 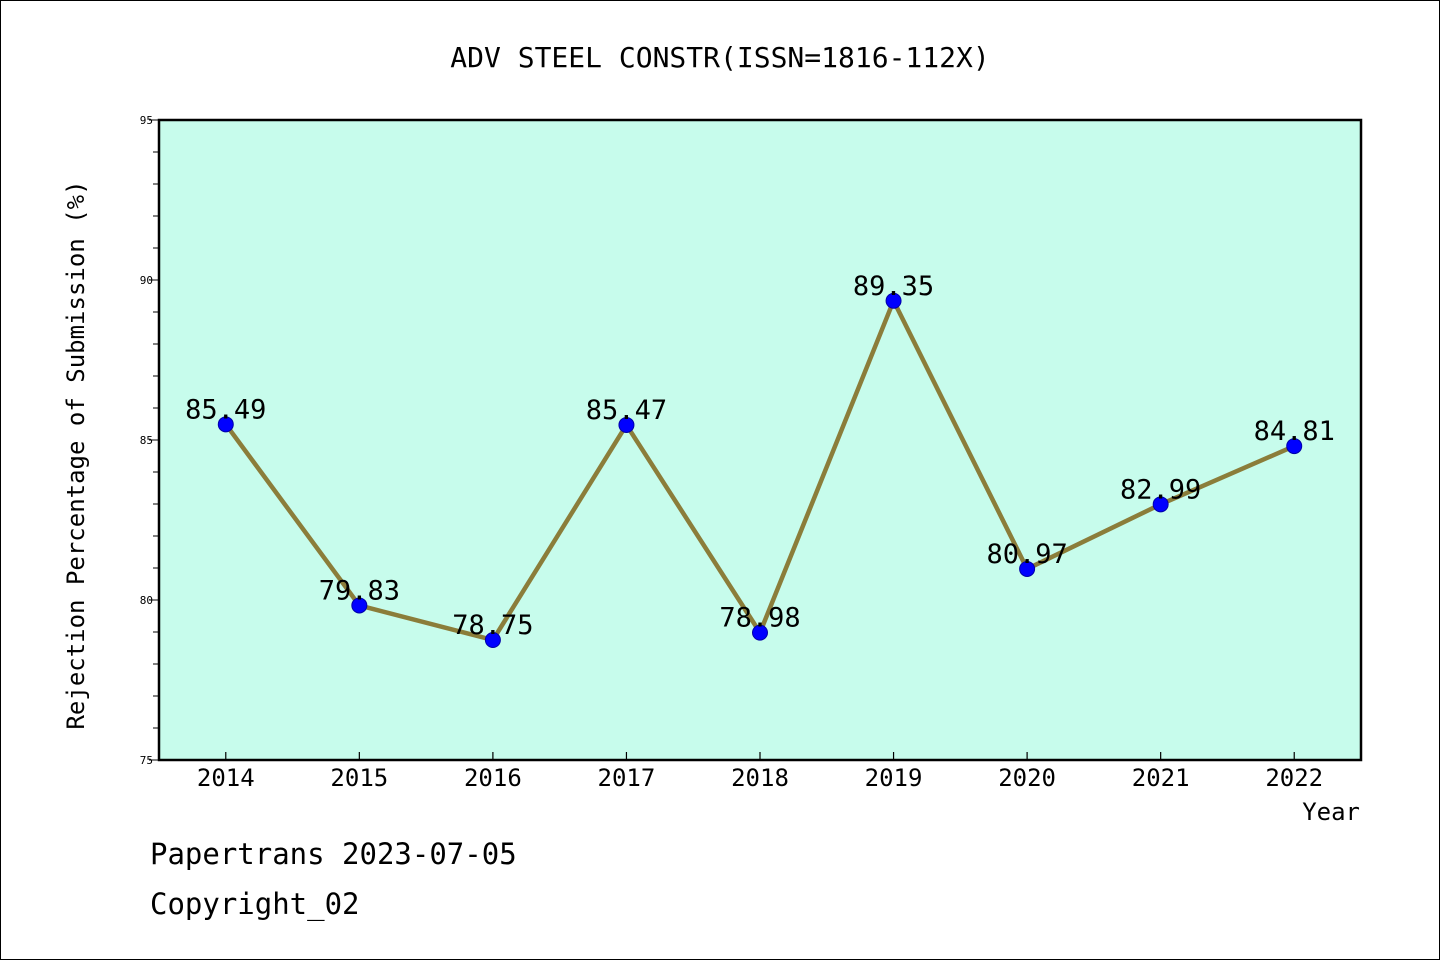 What do you see at coordinates (255, 904) in the screenshot?
I see `footer-copyright: Copyright_02` at bounding box center [255, 904].